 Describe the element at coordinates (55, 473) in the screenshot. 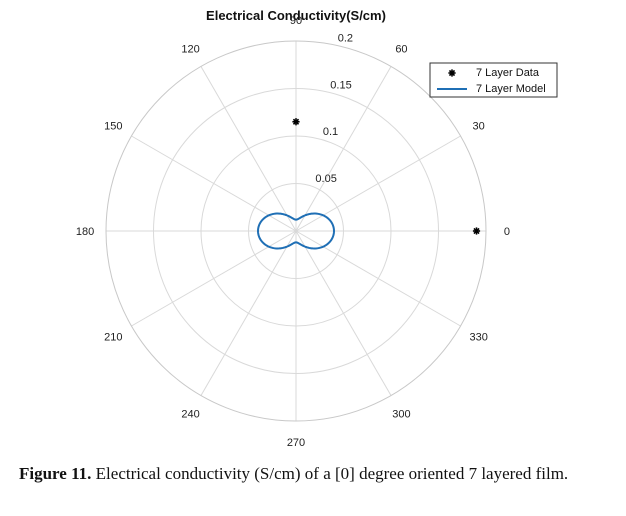

I see `figure-label: Figure 11.` at that location.